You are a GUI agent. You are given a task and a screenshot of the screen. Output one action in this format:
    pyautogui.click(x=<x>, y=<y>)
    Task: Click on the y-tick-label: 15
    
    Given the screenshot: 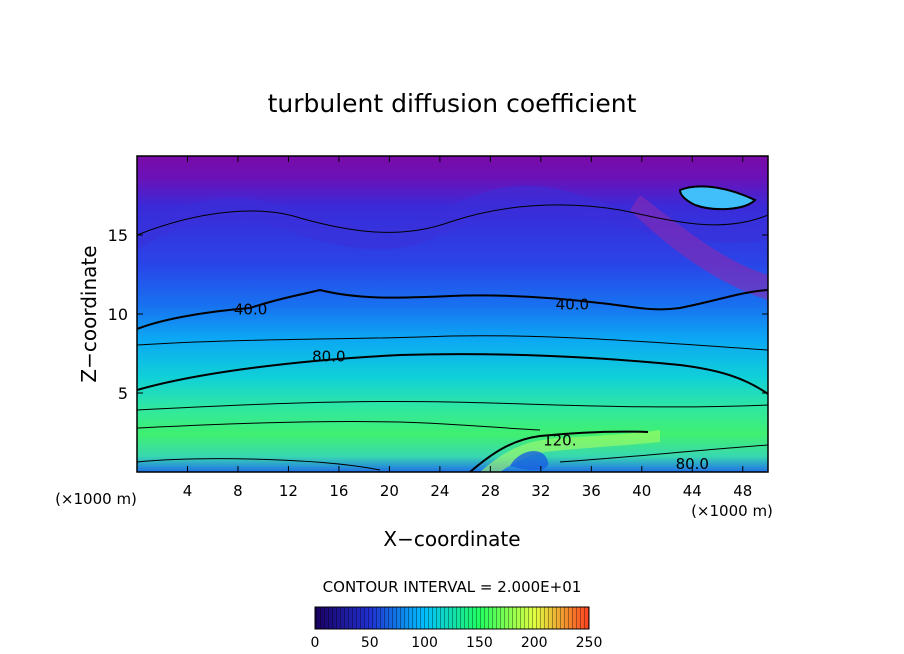 What is the action you would take?
    pyautogui.click(x=118, y=235)
    